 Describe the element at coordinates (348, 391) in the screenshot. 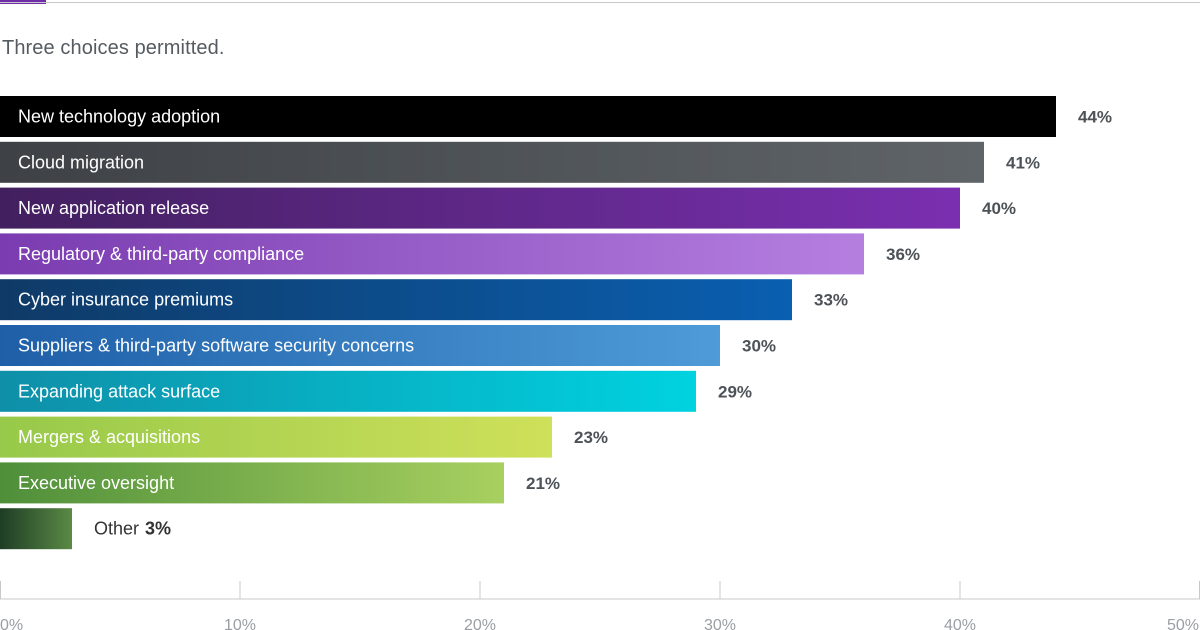

I see `bar-expanding-attack-surface` at that location.